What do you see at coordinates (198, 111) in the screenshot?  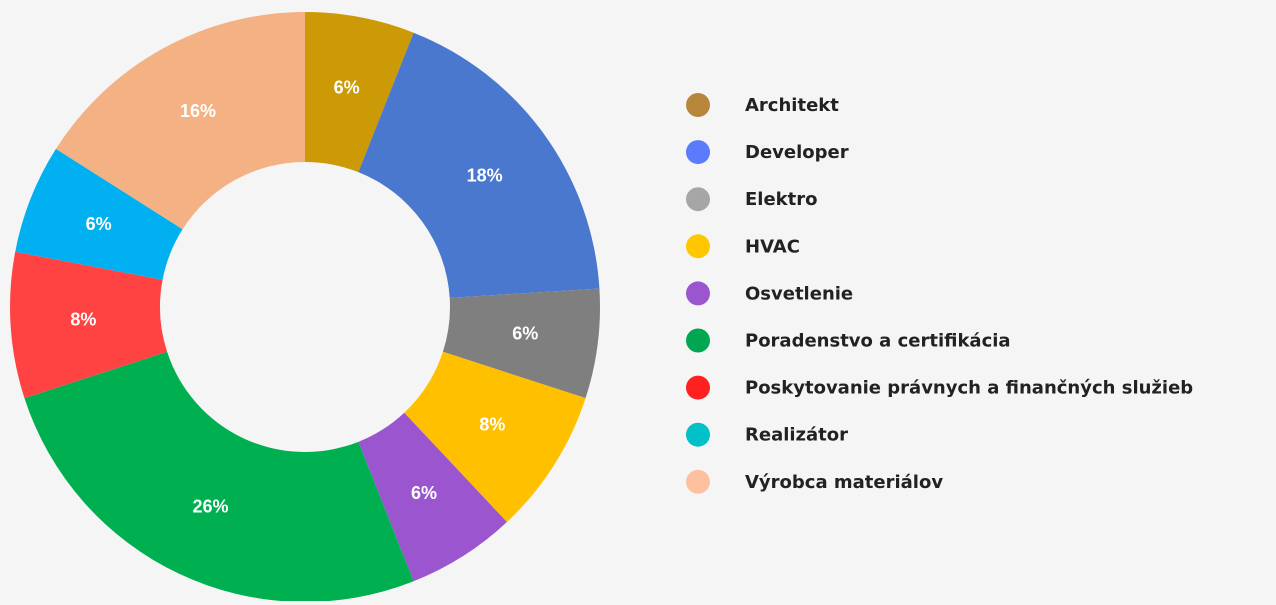 I see `data-label: 16%` at bounding box center [198, 111].